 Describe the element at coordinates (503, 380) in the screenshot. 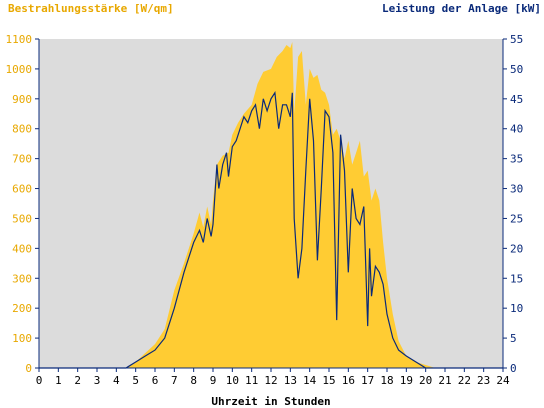

I see `x-tick-label: 24` at that location.